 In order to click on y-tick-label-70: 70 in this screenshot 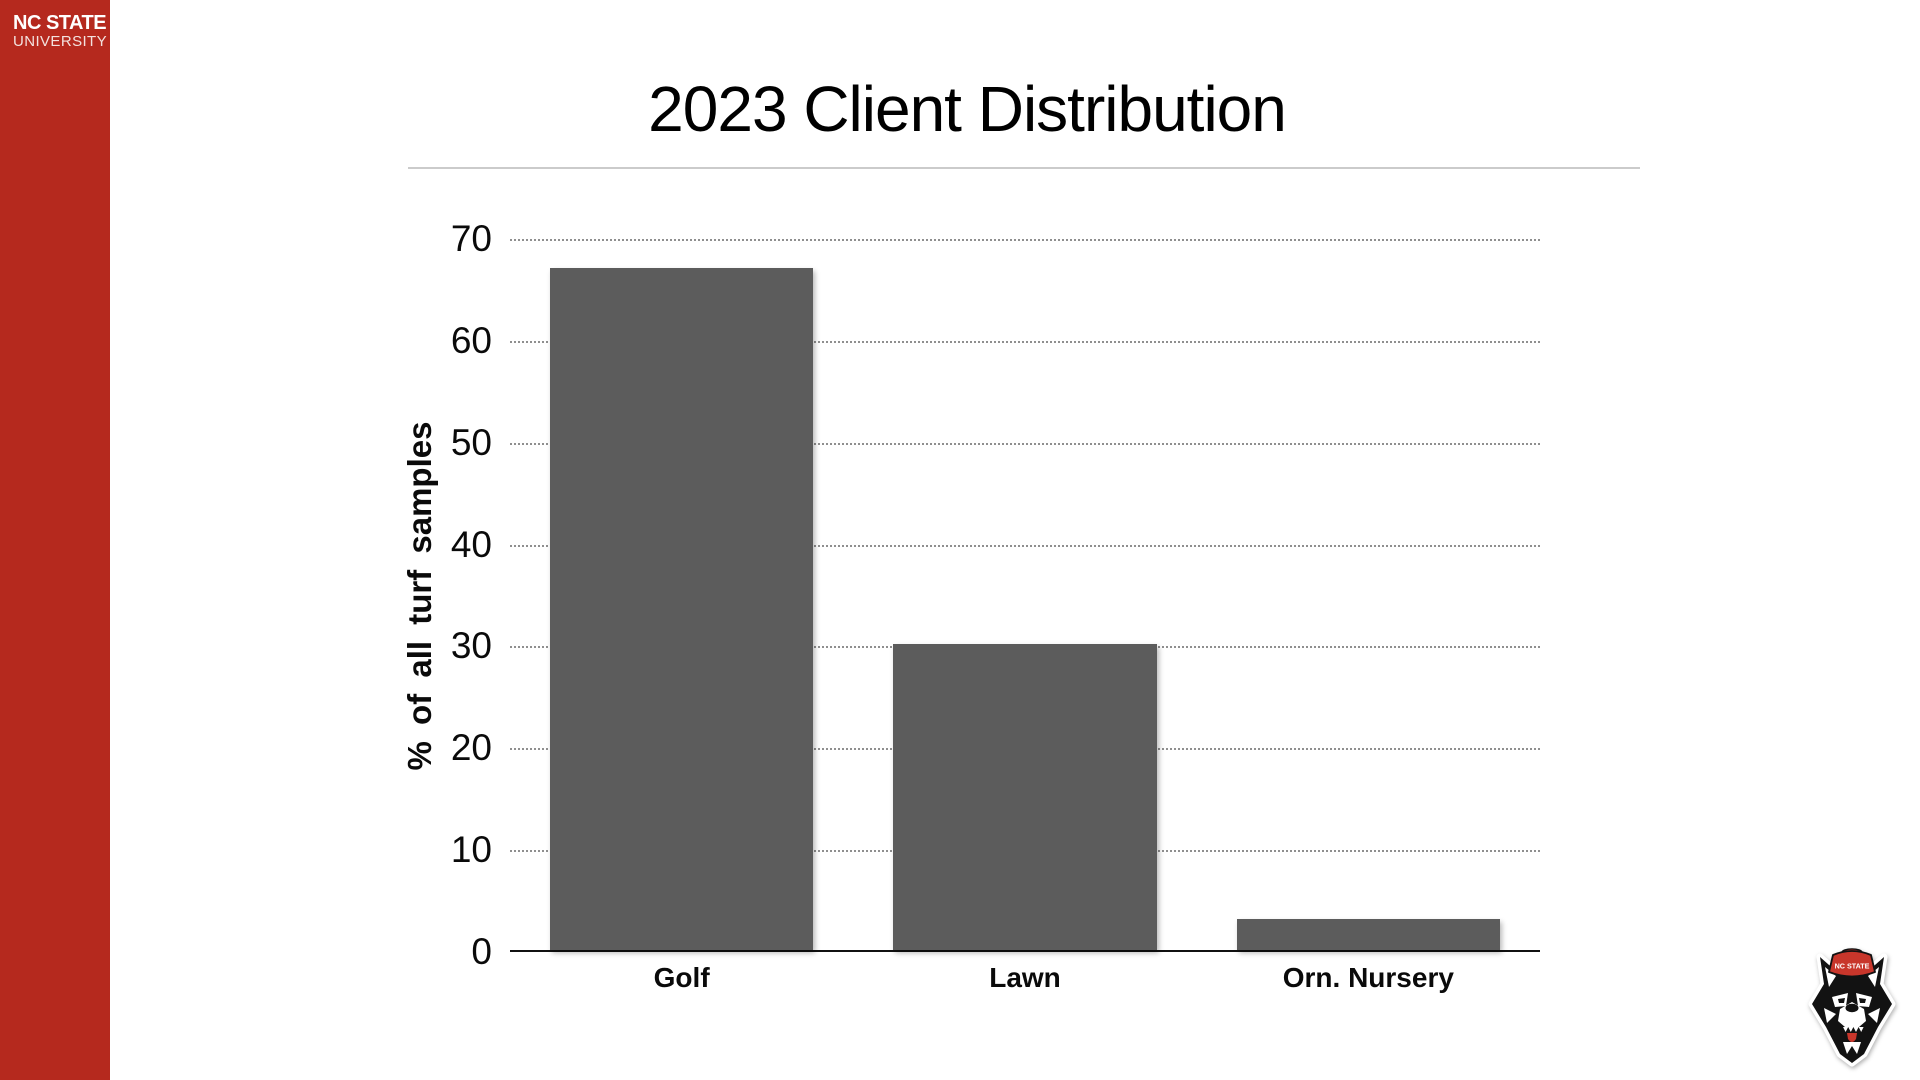, I will do `click(471, 238)`.